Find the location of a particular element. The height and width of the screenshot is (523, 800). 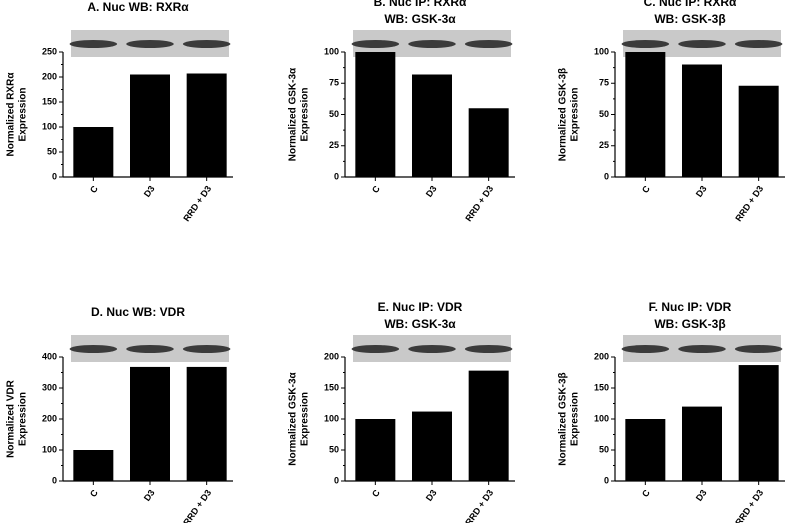

chart-title: D. Nuc WB: VDR is located at coordinates (138, 312).